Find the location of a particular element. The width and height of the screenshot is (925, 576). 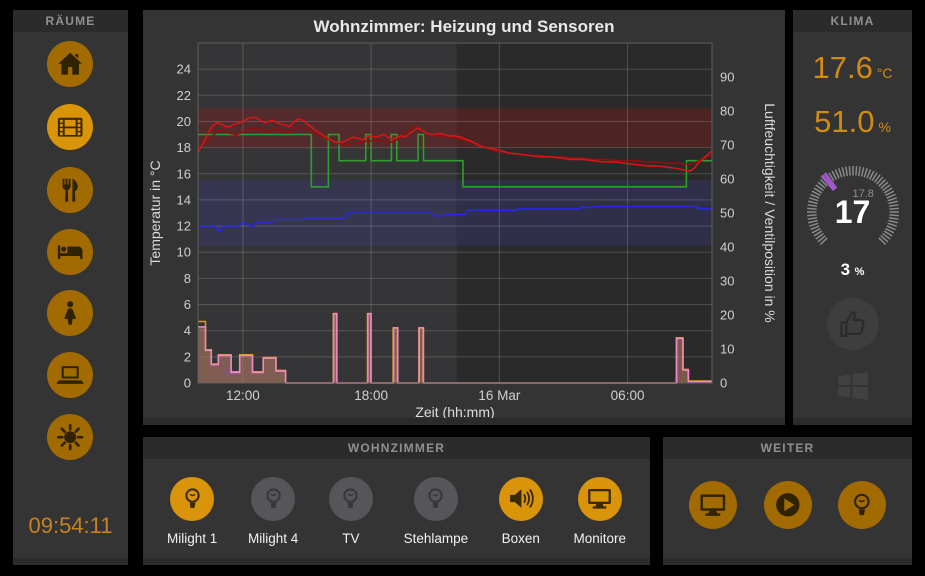

device-label: Stehlampe is located at coordinates (436, 538).